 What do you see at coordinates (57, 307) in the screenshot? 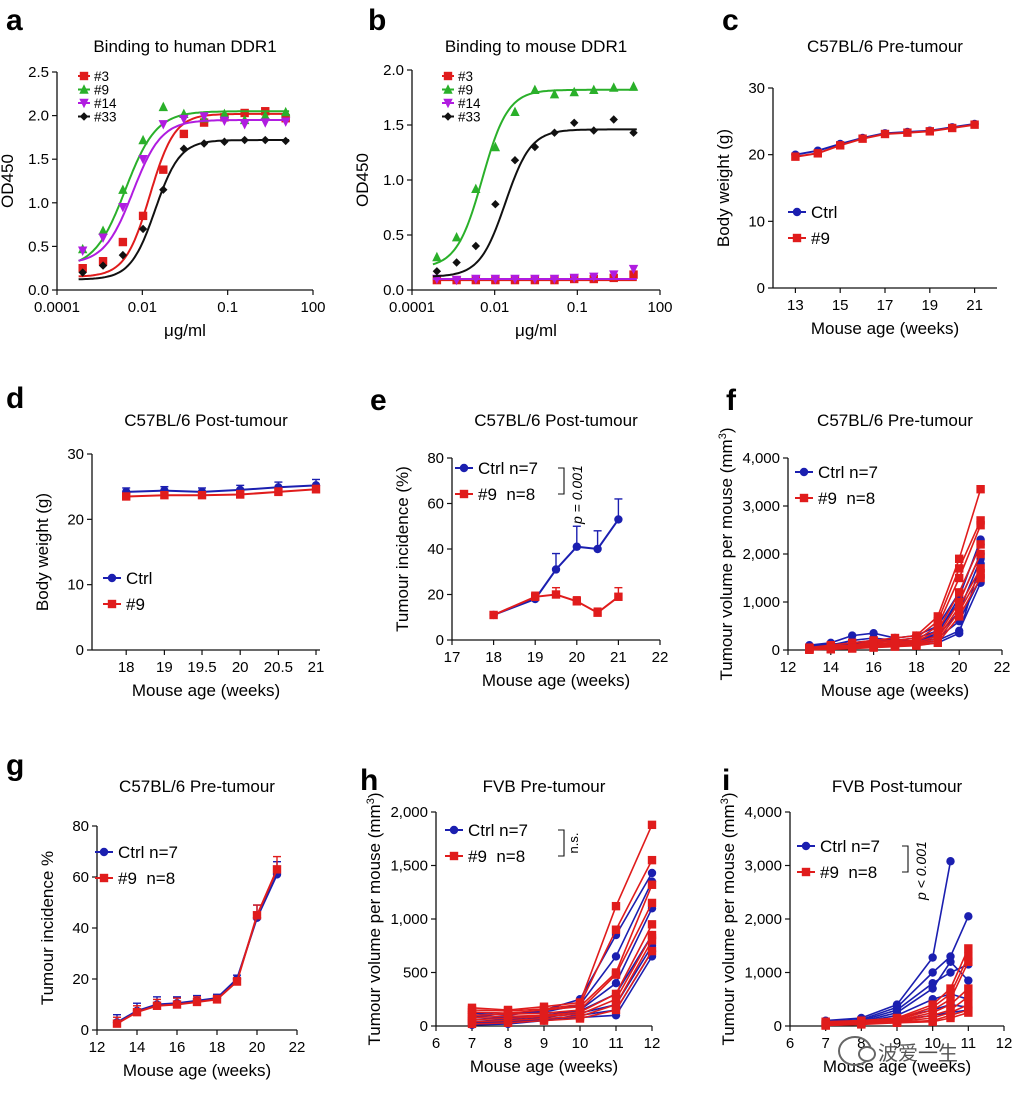
I see `x-tick-label: 0.0001` at bounding box center [57, 307].